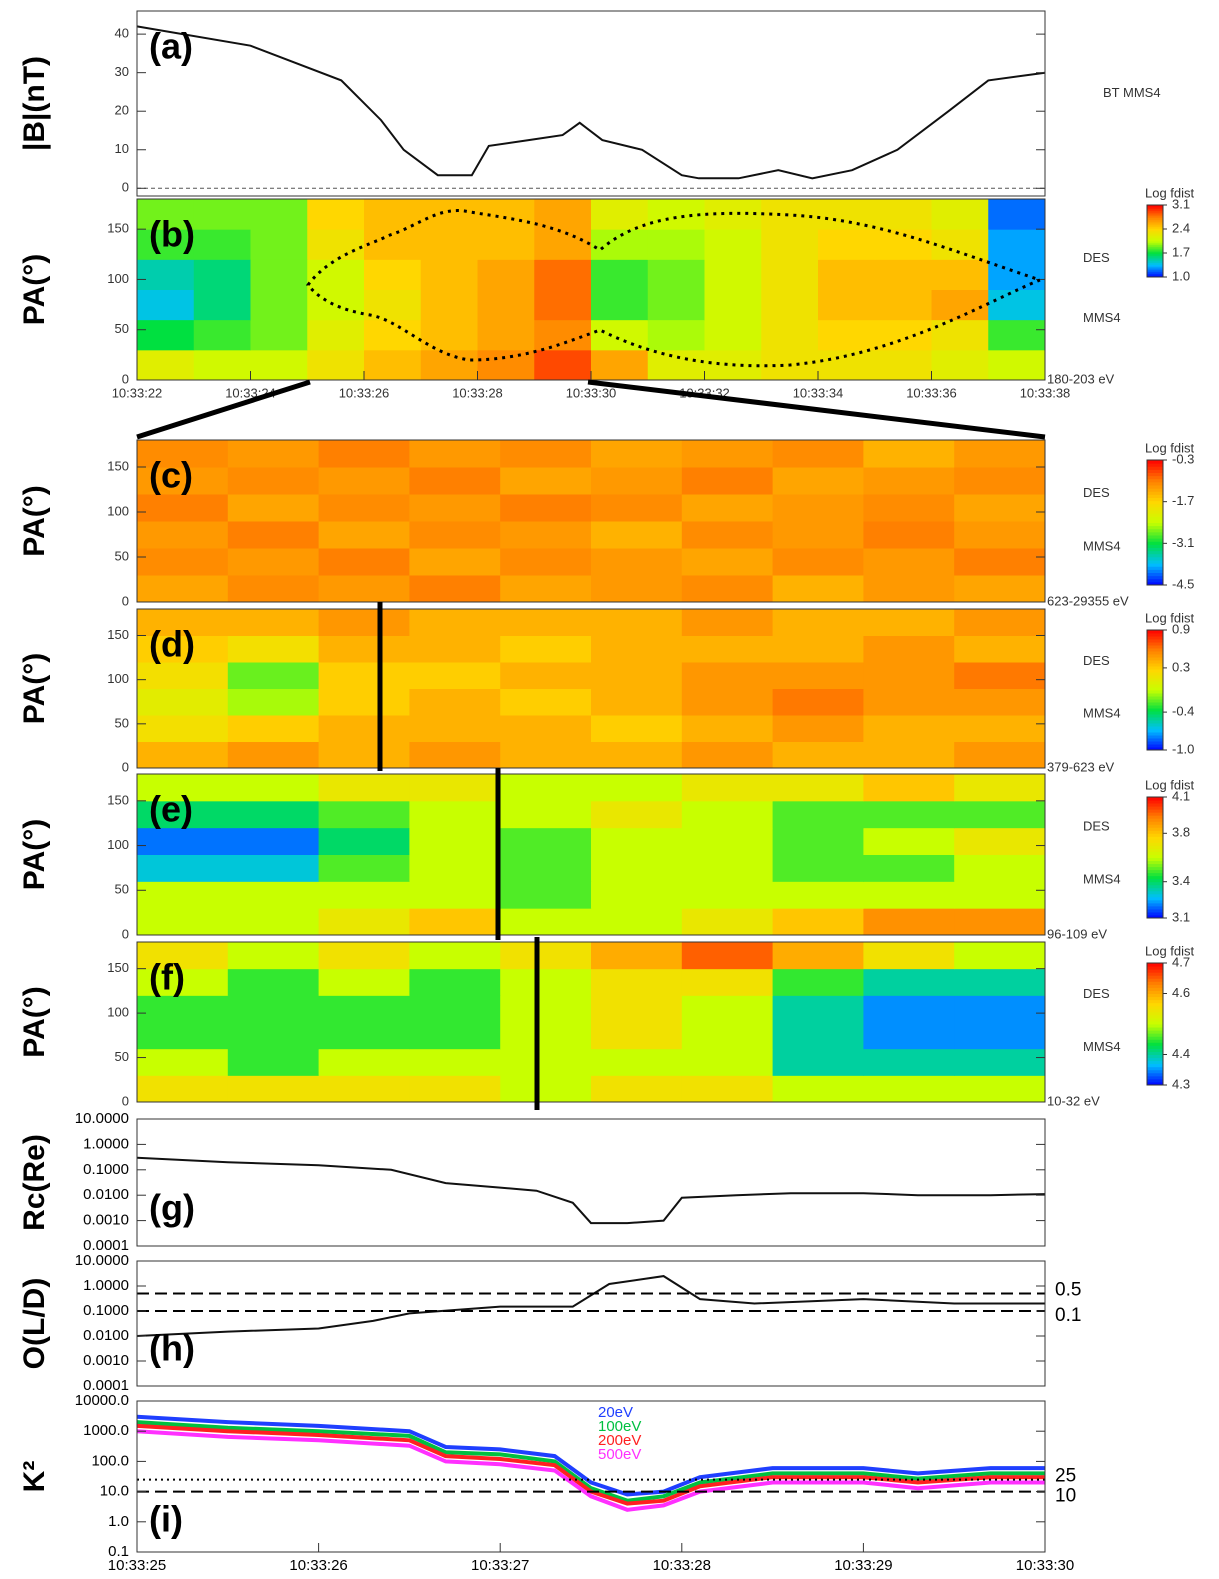 The width and height of the screenshot is (1219, 1579). I want to click on x-tick-label: 10:33:26, so click(364, 392).